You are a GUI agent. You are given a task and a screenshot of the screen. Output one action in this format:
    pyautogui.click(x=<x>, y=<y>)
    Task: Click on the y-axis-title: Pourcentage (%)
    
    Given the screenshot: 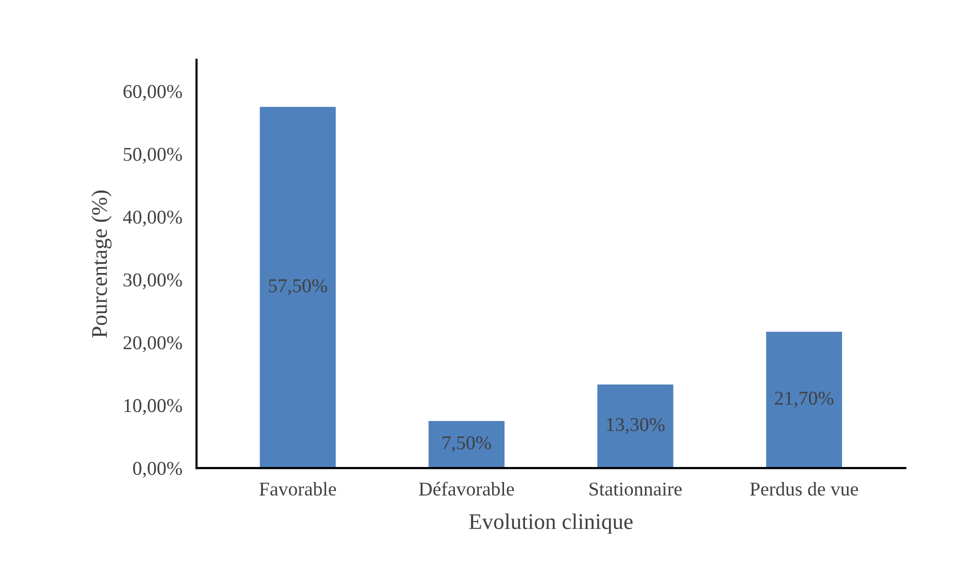 What is the action you would take?
    pyautogui.click(x=101, y=264)
    